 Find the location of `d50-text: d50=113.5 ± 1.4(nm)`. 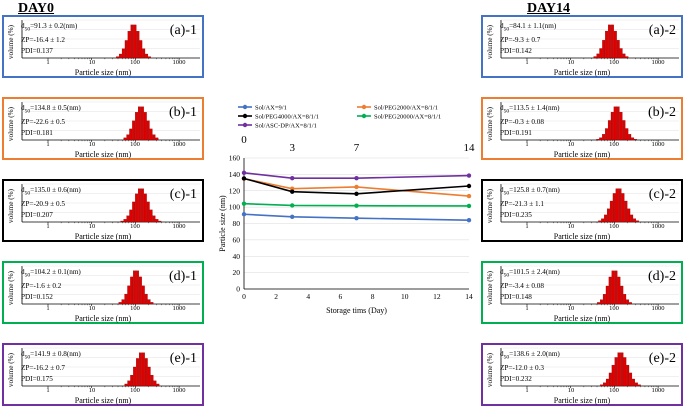

d50-text: d50=113.5 ± 1.4(nm) is located at coordinates (530, 109).